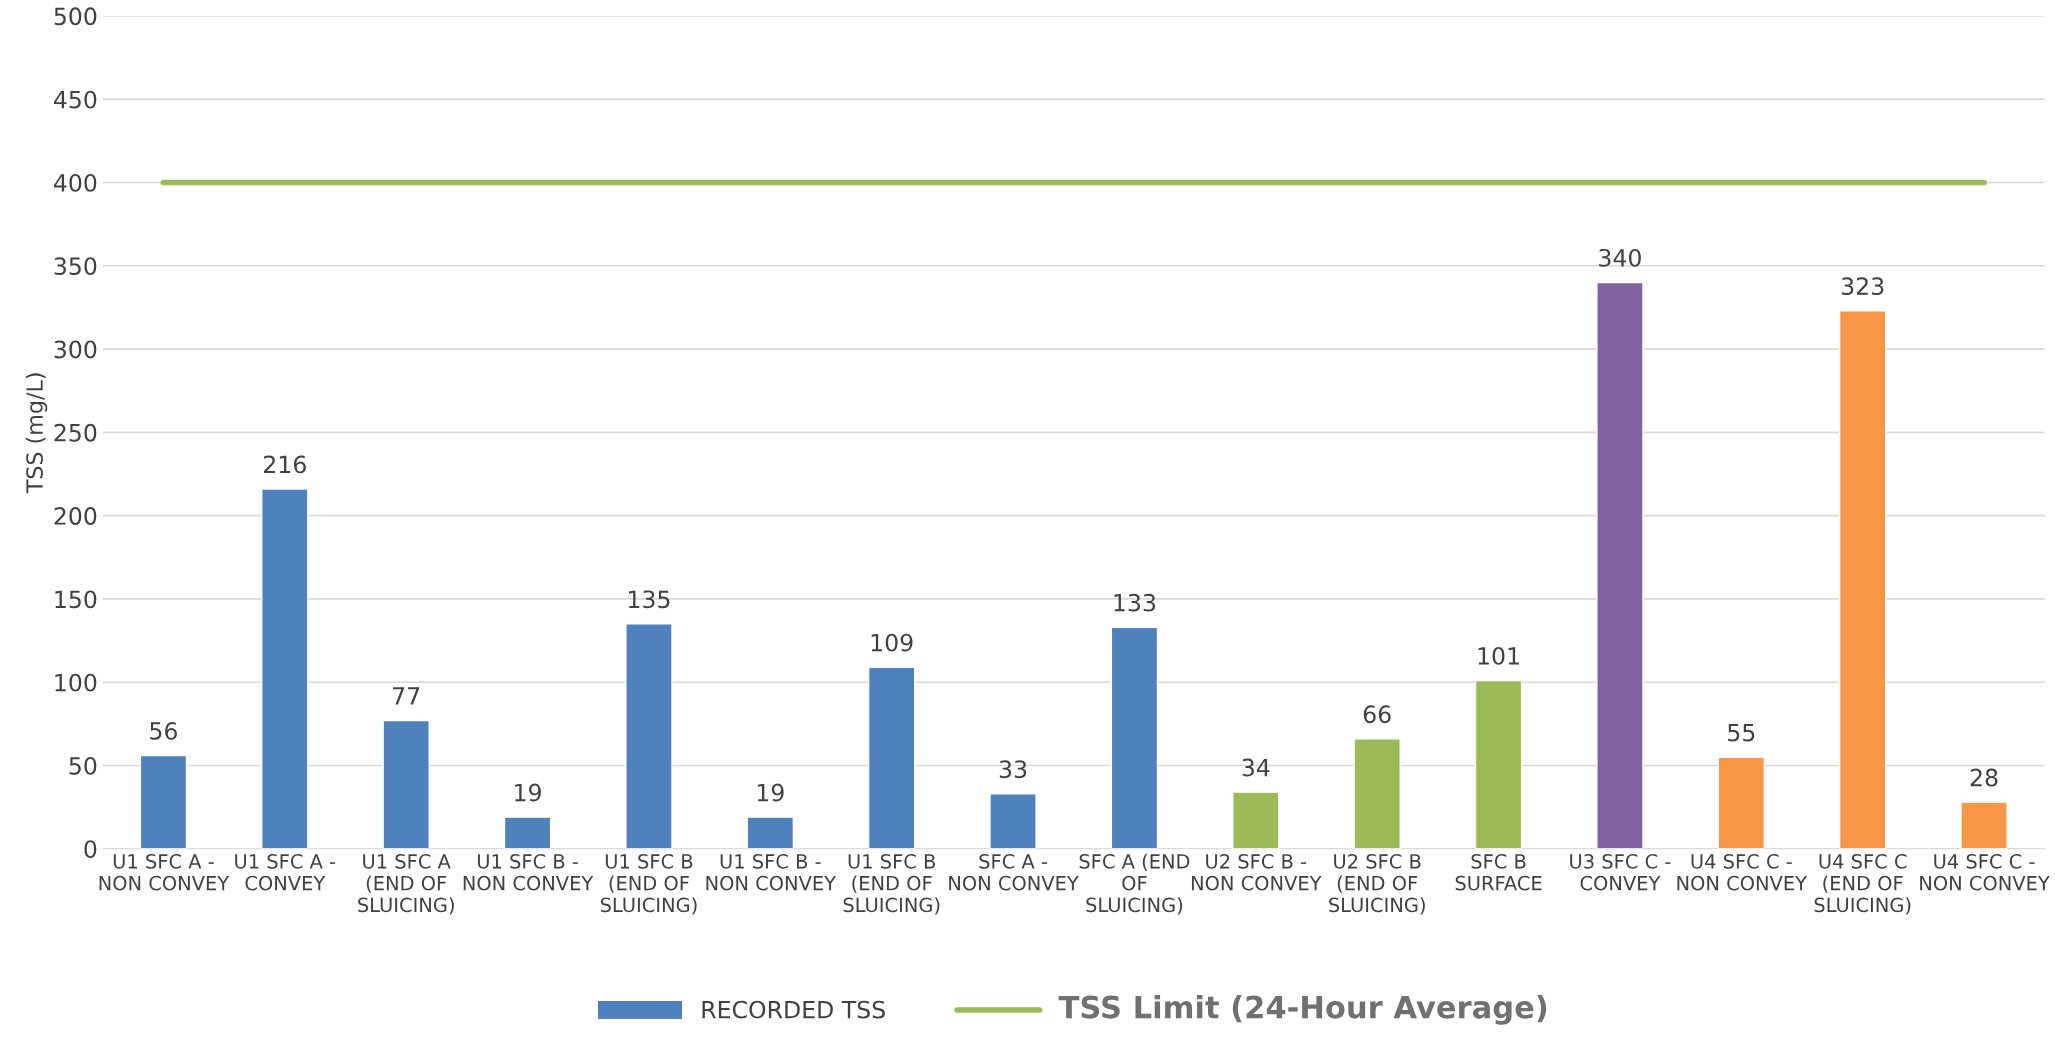 The width and height of the screenshot is (2055, 1061). Describe the element at coordinates (1302, 1009) in the screenshot. I see `legend-label: TSS Limit (24-Hour Average)` at that location.